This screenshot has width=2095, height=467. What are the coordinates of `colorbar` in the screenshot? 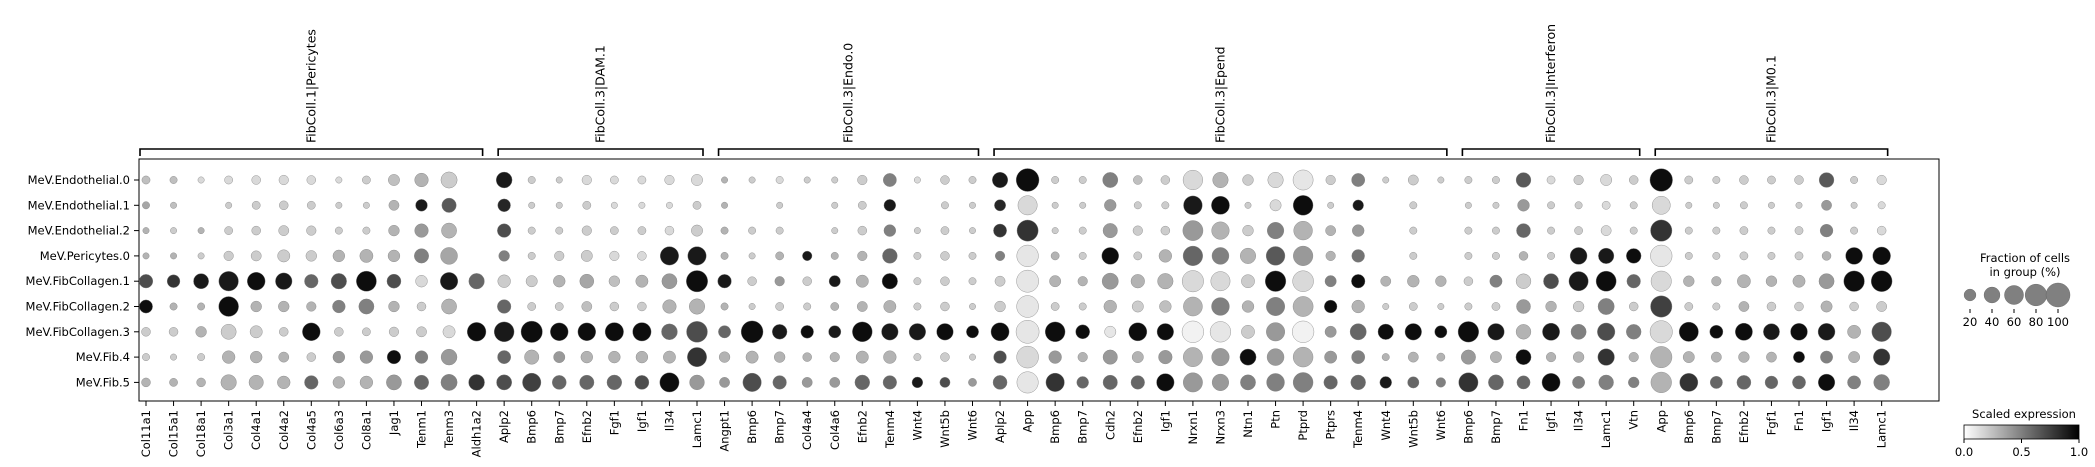 It's located at (2021, 432).